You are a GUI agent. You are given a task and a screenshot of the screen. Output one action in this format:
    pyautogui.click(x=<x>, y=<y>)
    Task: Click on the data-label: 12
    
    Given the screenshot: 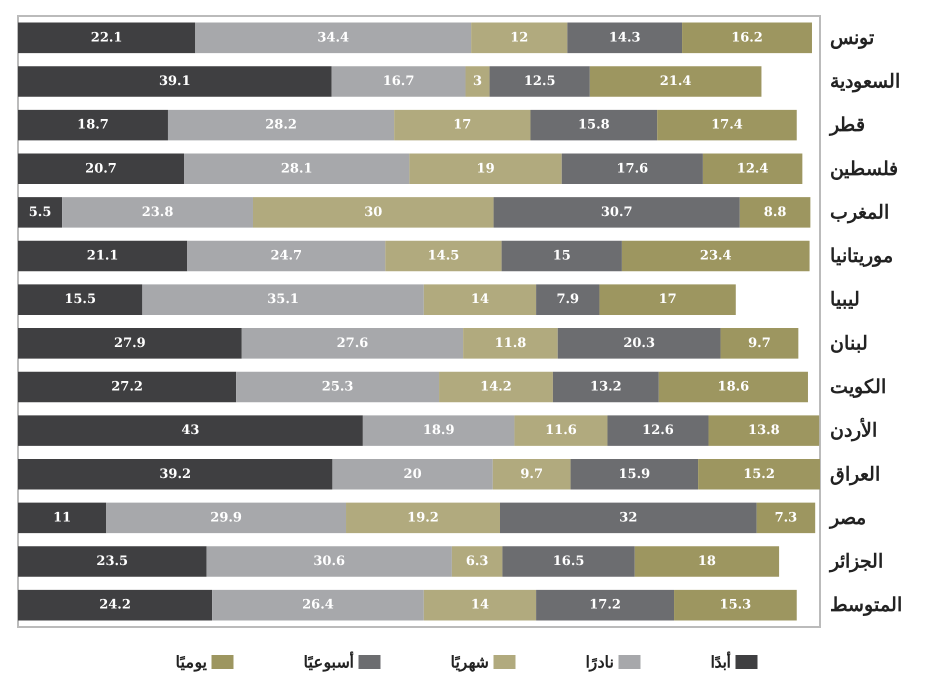 What is the action you would take?
    pyautogui.click(x=519, y=38)
    